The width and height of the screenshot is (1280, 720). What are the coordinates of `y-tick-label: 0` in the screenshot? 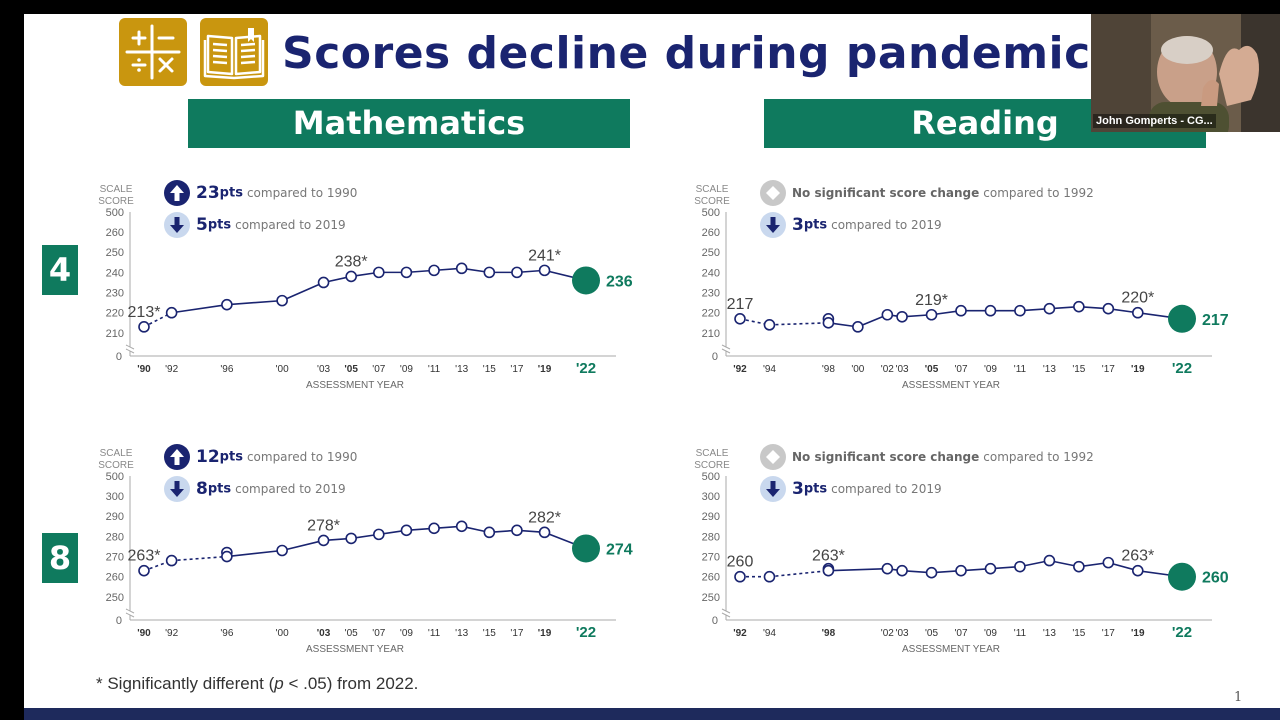 It's located at (119, 357).